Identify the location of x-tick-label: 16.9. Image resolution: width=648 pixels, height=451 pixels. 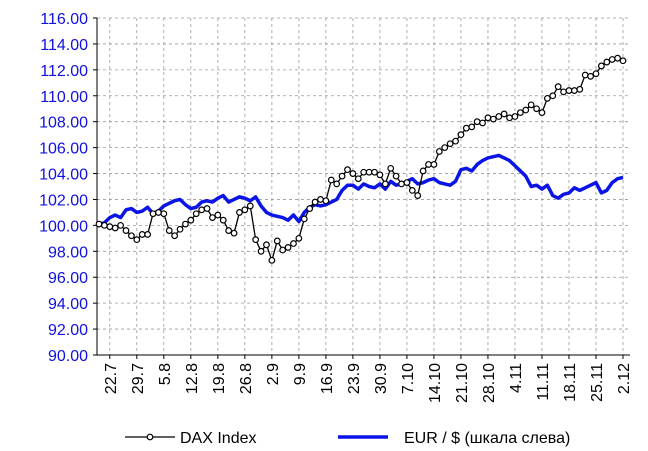
(327, 378).